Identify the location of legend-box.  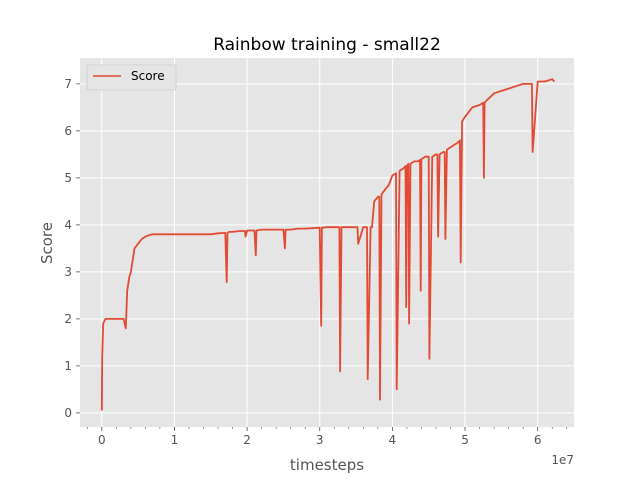
(131, 77).